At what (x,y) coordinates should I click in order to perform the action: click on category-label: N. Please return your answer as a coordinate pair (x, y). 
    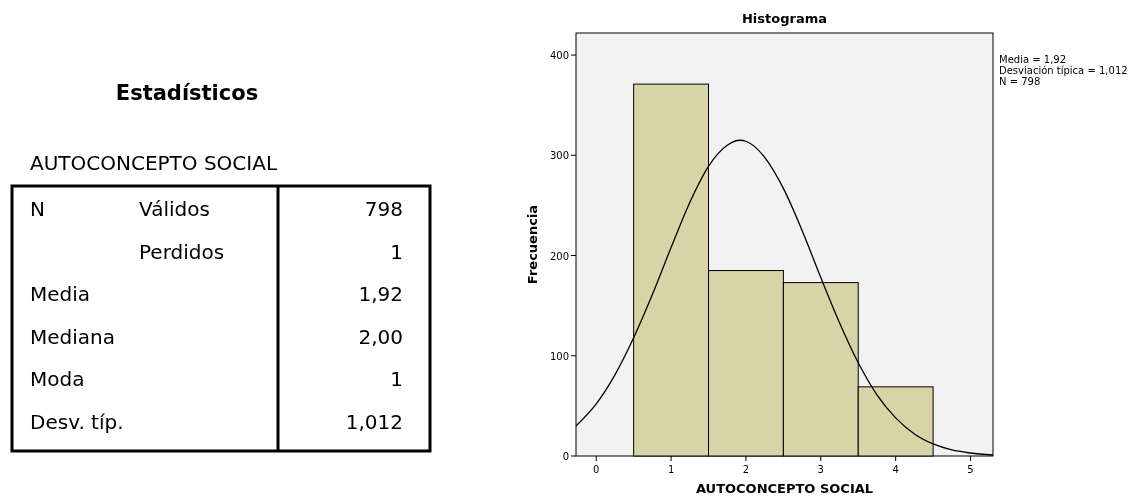
    Looking at the image, I should click on (37, 209).